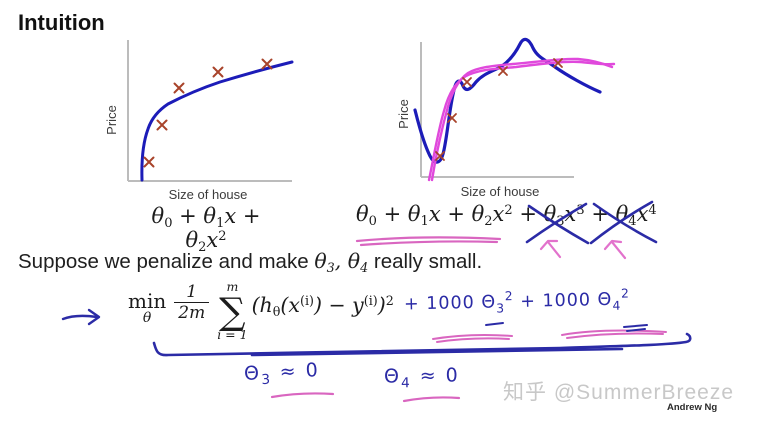 The height and width of the screenshot is (427, 757). I want to click on left-axes, so click(209, 111).